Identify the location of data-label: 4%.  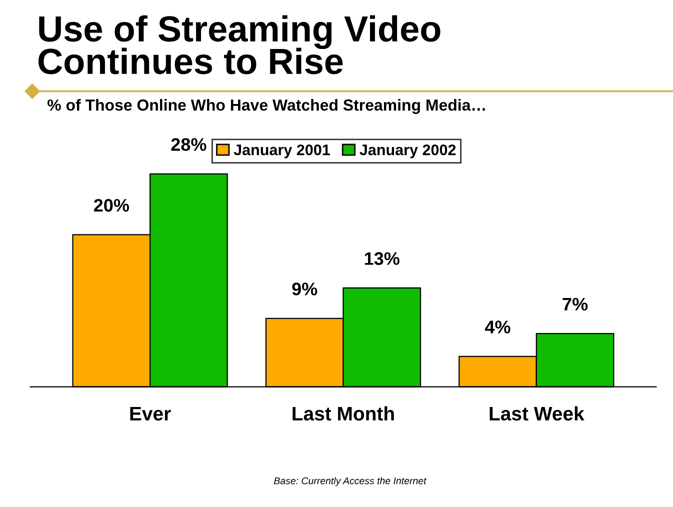
(497, 327).